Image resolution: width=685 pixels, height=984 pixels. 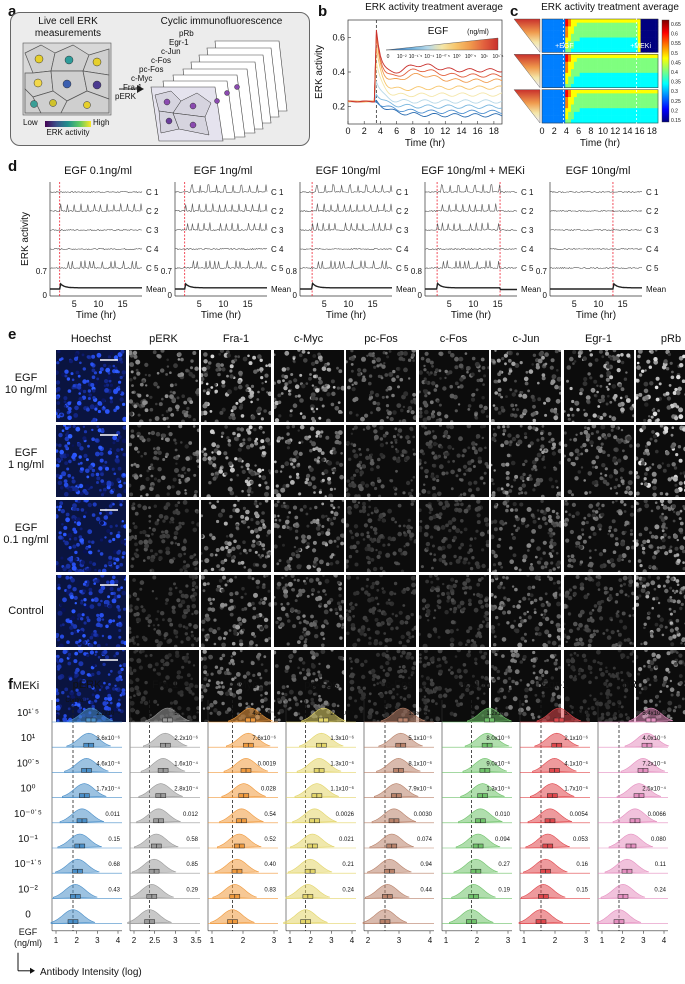 I want to click on colorbar-tick-label: 0.55, so click(x=676, y=44).